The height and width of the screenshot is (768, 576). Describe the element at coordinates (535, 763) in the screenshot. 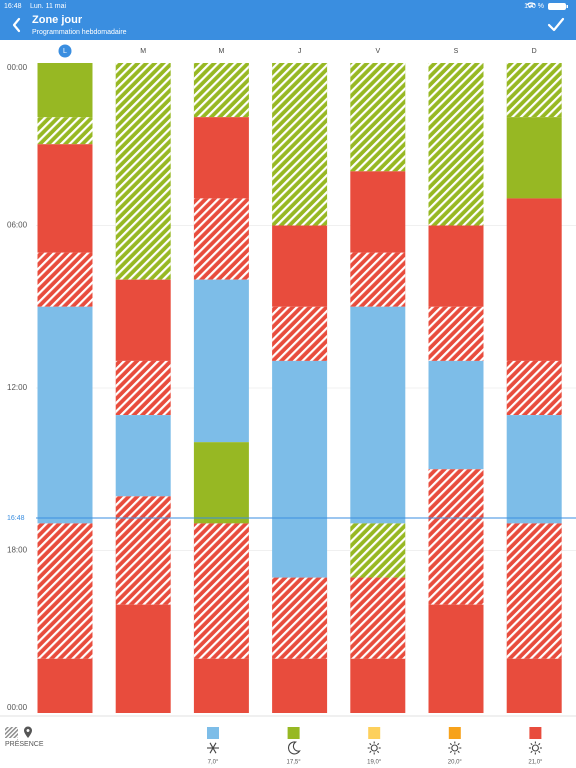

I see `legend-label: 21,0°` at that location.